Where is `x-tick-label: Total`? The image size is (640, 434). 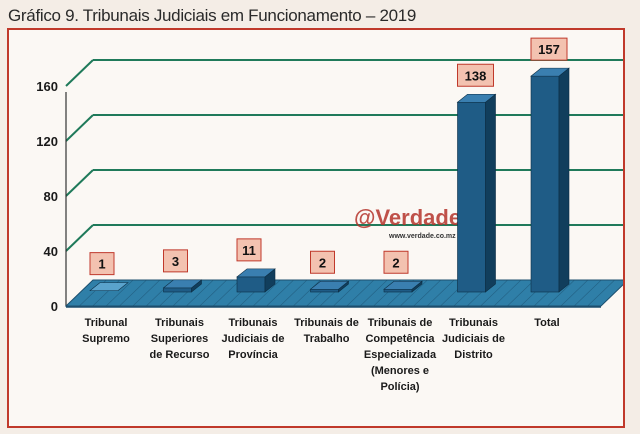
x-tick-label: Total is located at coordinates (546, 323).